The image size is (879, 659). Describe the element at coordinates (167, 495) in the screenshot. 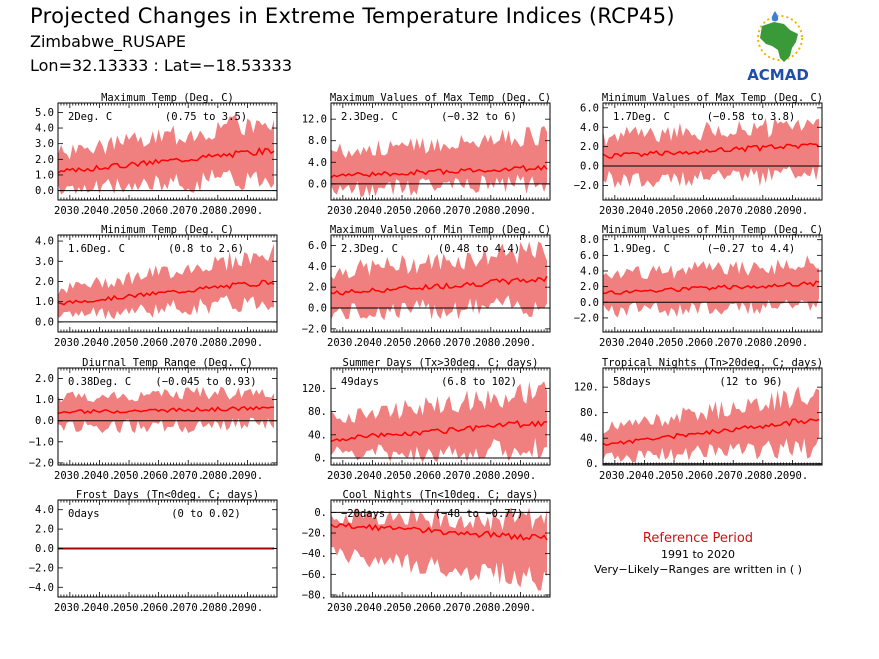

I see `chart-title: Frost Days (Tn<0deg. C; days)` at that location.